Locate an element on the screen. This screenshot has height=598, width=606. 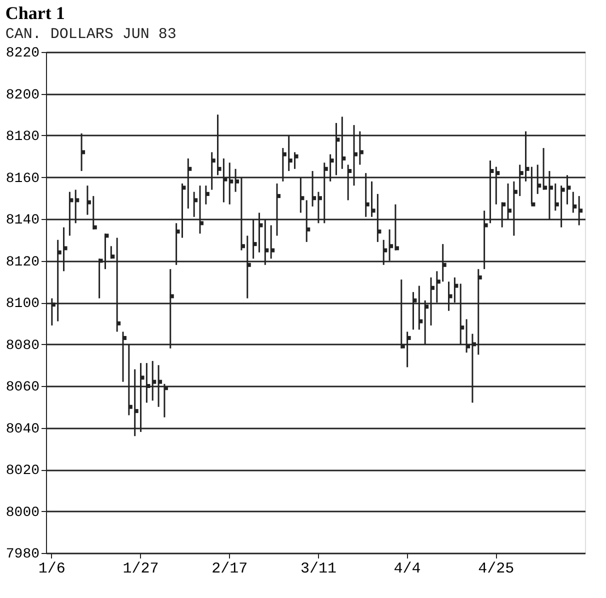
chart-subtitle: CAN. DOLLARS JUN 83 is located at coordinates (90, 34).